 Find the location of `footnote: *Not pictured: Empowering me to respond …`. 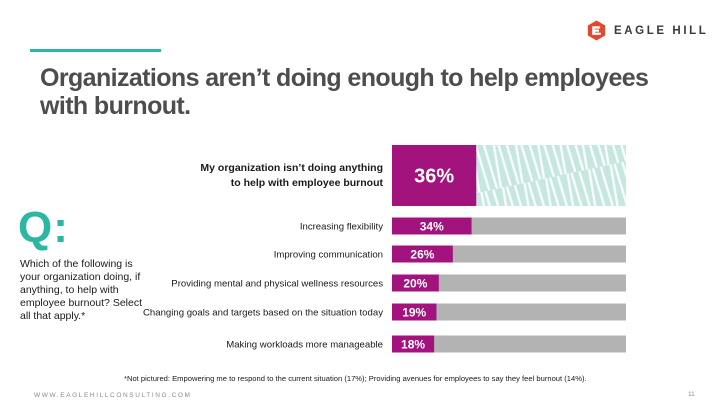

footnote: *Not pictured: Empowering me to respond … is located at coordinates (355, 378).